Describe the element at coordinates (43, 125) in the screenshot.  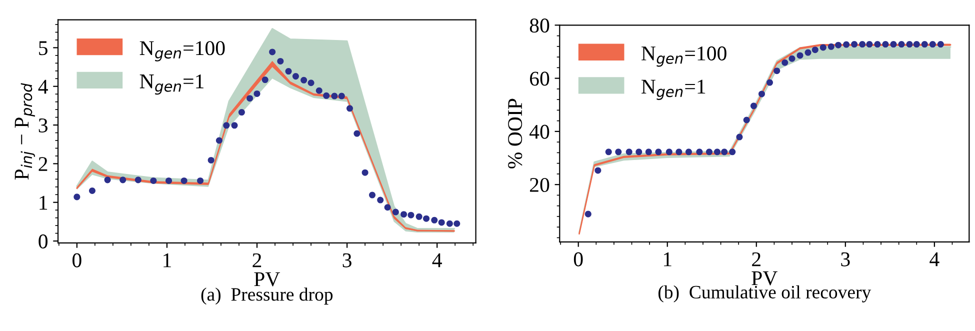
I see `y-tick-label: 3` at that location.